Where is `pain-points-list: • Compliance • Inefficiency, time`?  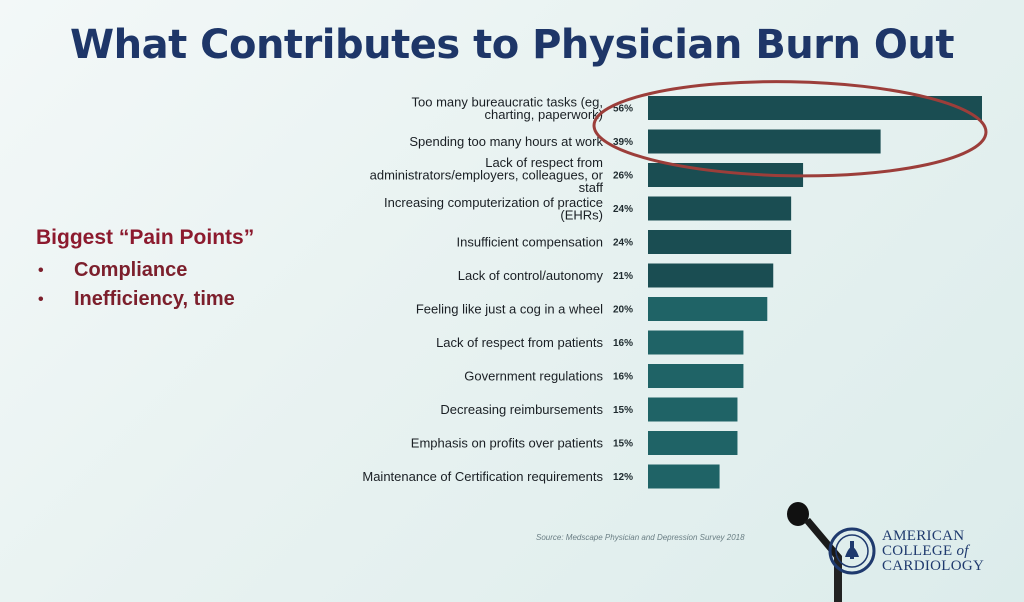
pain-points-list: • Compliance • Inefficiency, time is located at coordinates (145, 285).